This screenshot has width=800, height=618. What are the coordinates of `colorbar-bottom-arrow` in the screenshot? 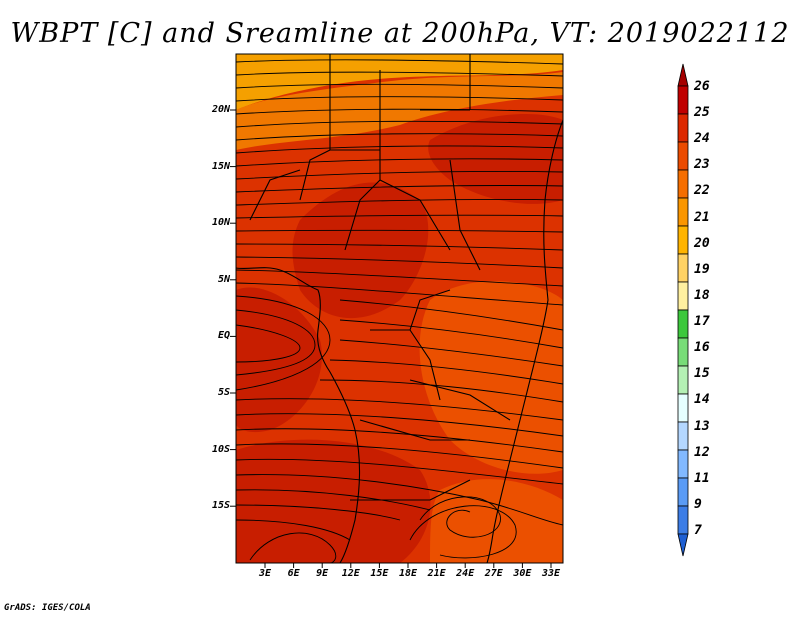 It's located at (683, 545).